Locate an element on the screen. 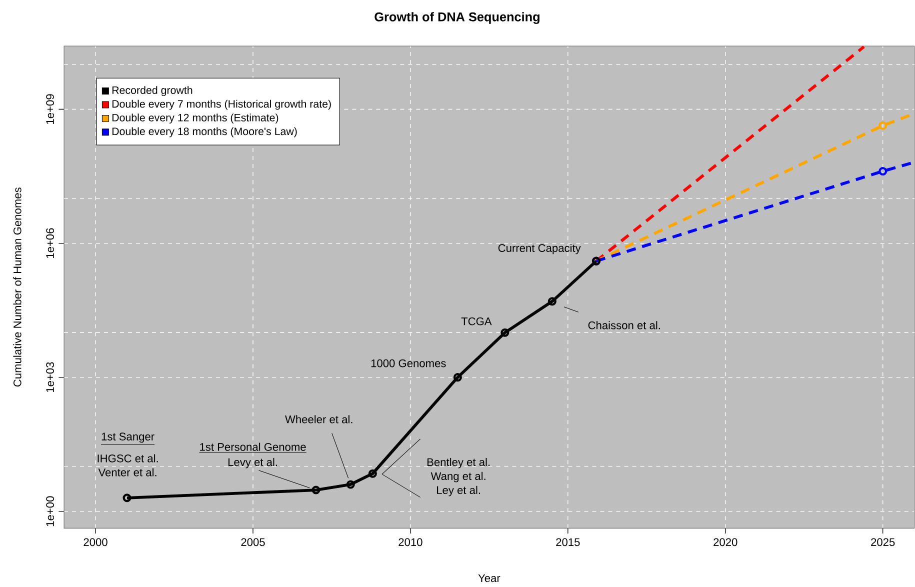  y-tick-label: 1e+06 is located at coordinates (50, 243).